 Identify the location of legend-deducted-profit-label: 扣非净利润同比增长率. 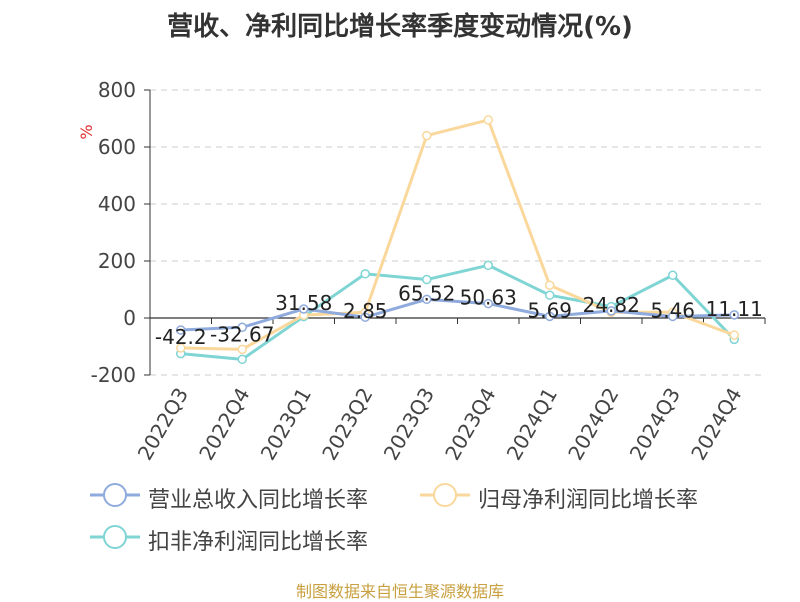
(258, 542).